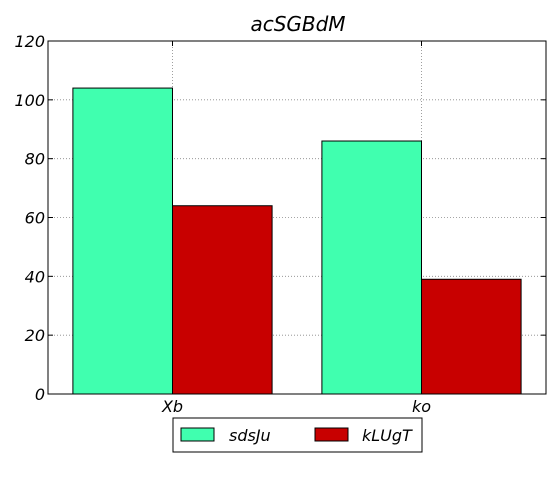  I want to click on bar-sdsJu-Xb, so click(122, 241).